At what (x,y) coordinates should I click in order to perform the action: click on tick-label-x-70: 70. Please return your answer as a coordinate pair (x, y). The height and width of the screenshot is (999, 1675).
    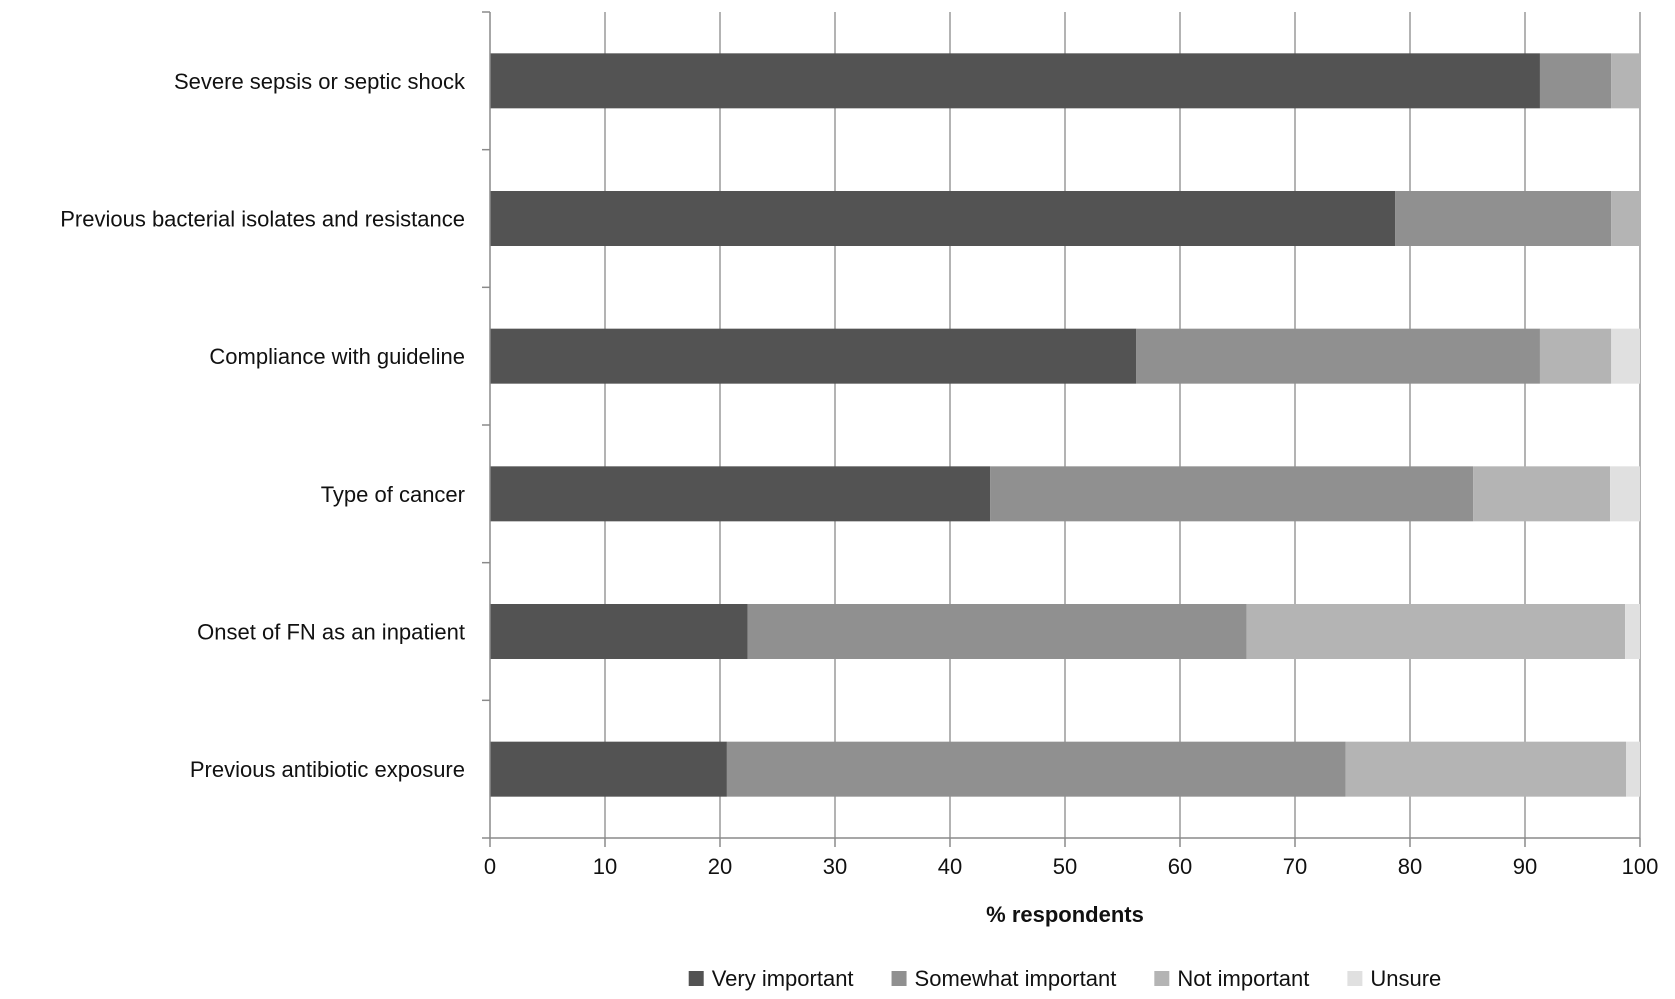
    Looking at the image, I should click on (1295, 866).